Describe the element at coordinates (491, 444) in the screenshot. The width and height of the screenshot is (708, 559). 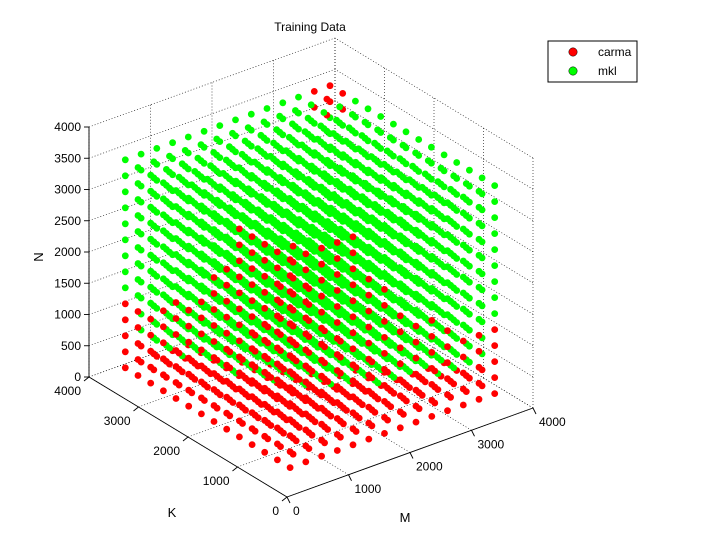
I see `x-tick-label: 3000` at that location.